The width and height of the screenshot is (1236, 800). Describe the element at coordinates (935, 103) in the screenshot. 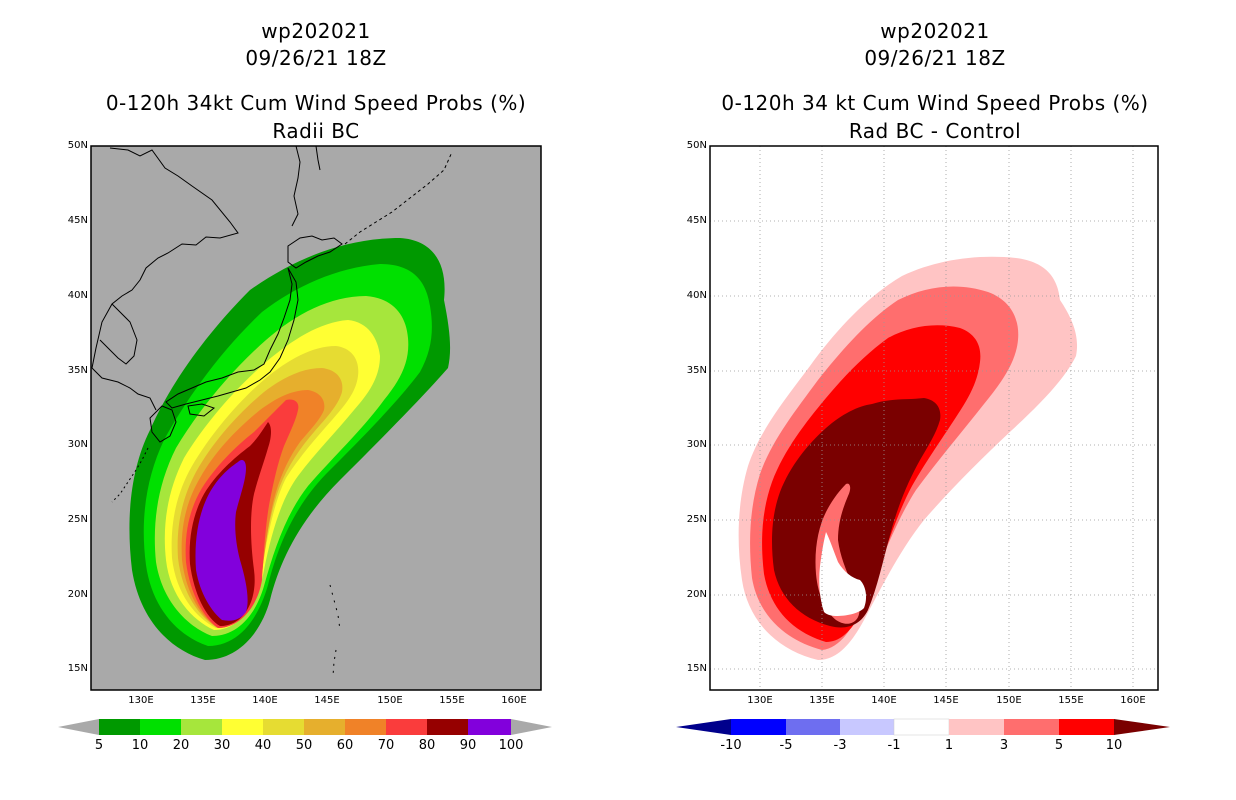

I see `right-title-product: 0-120h 34 kt Cum Wind Speed Probs (%)` at that location.